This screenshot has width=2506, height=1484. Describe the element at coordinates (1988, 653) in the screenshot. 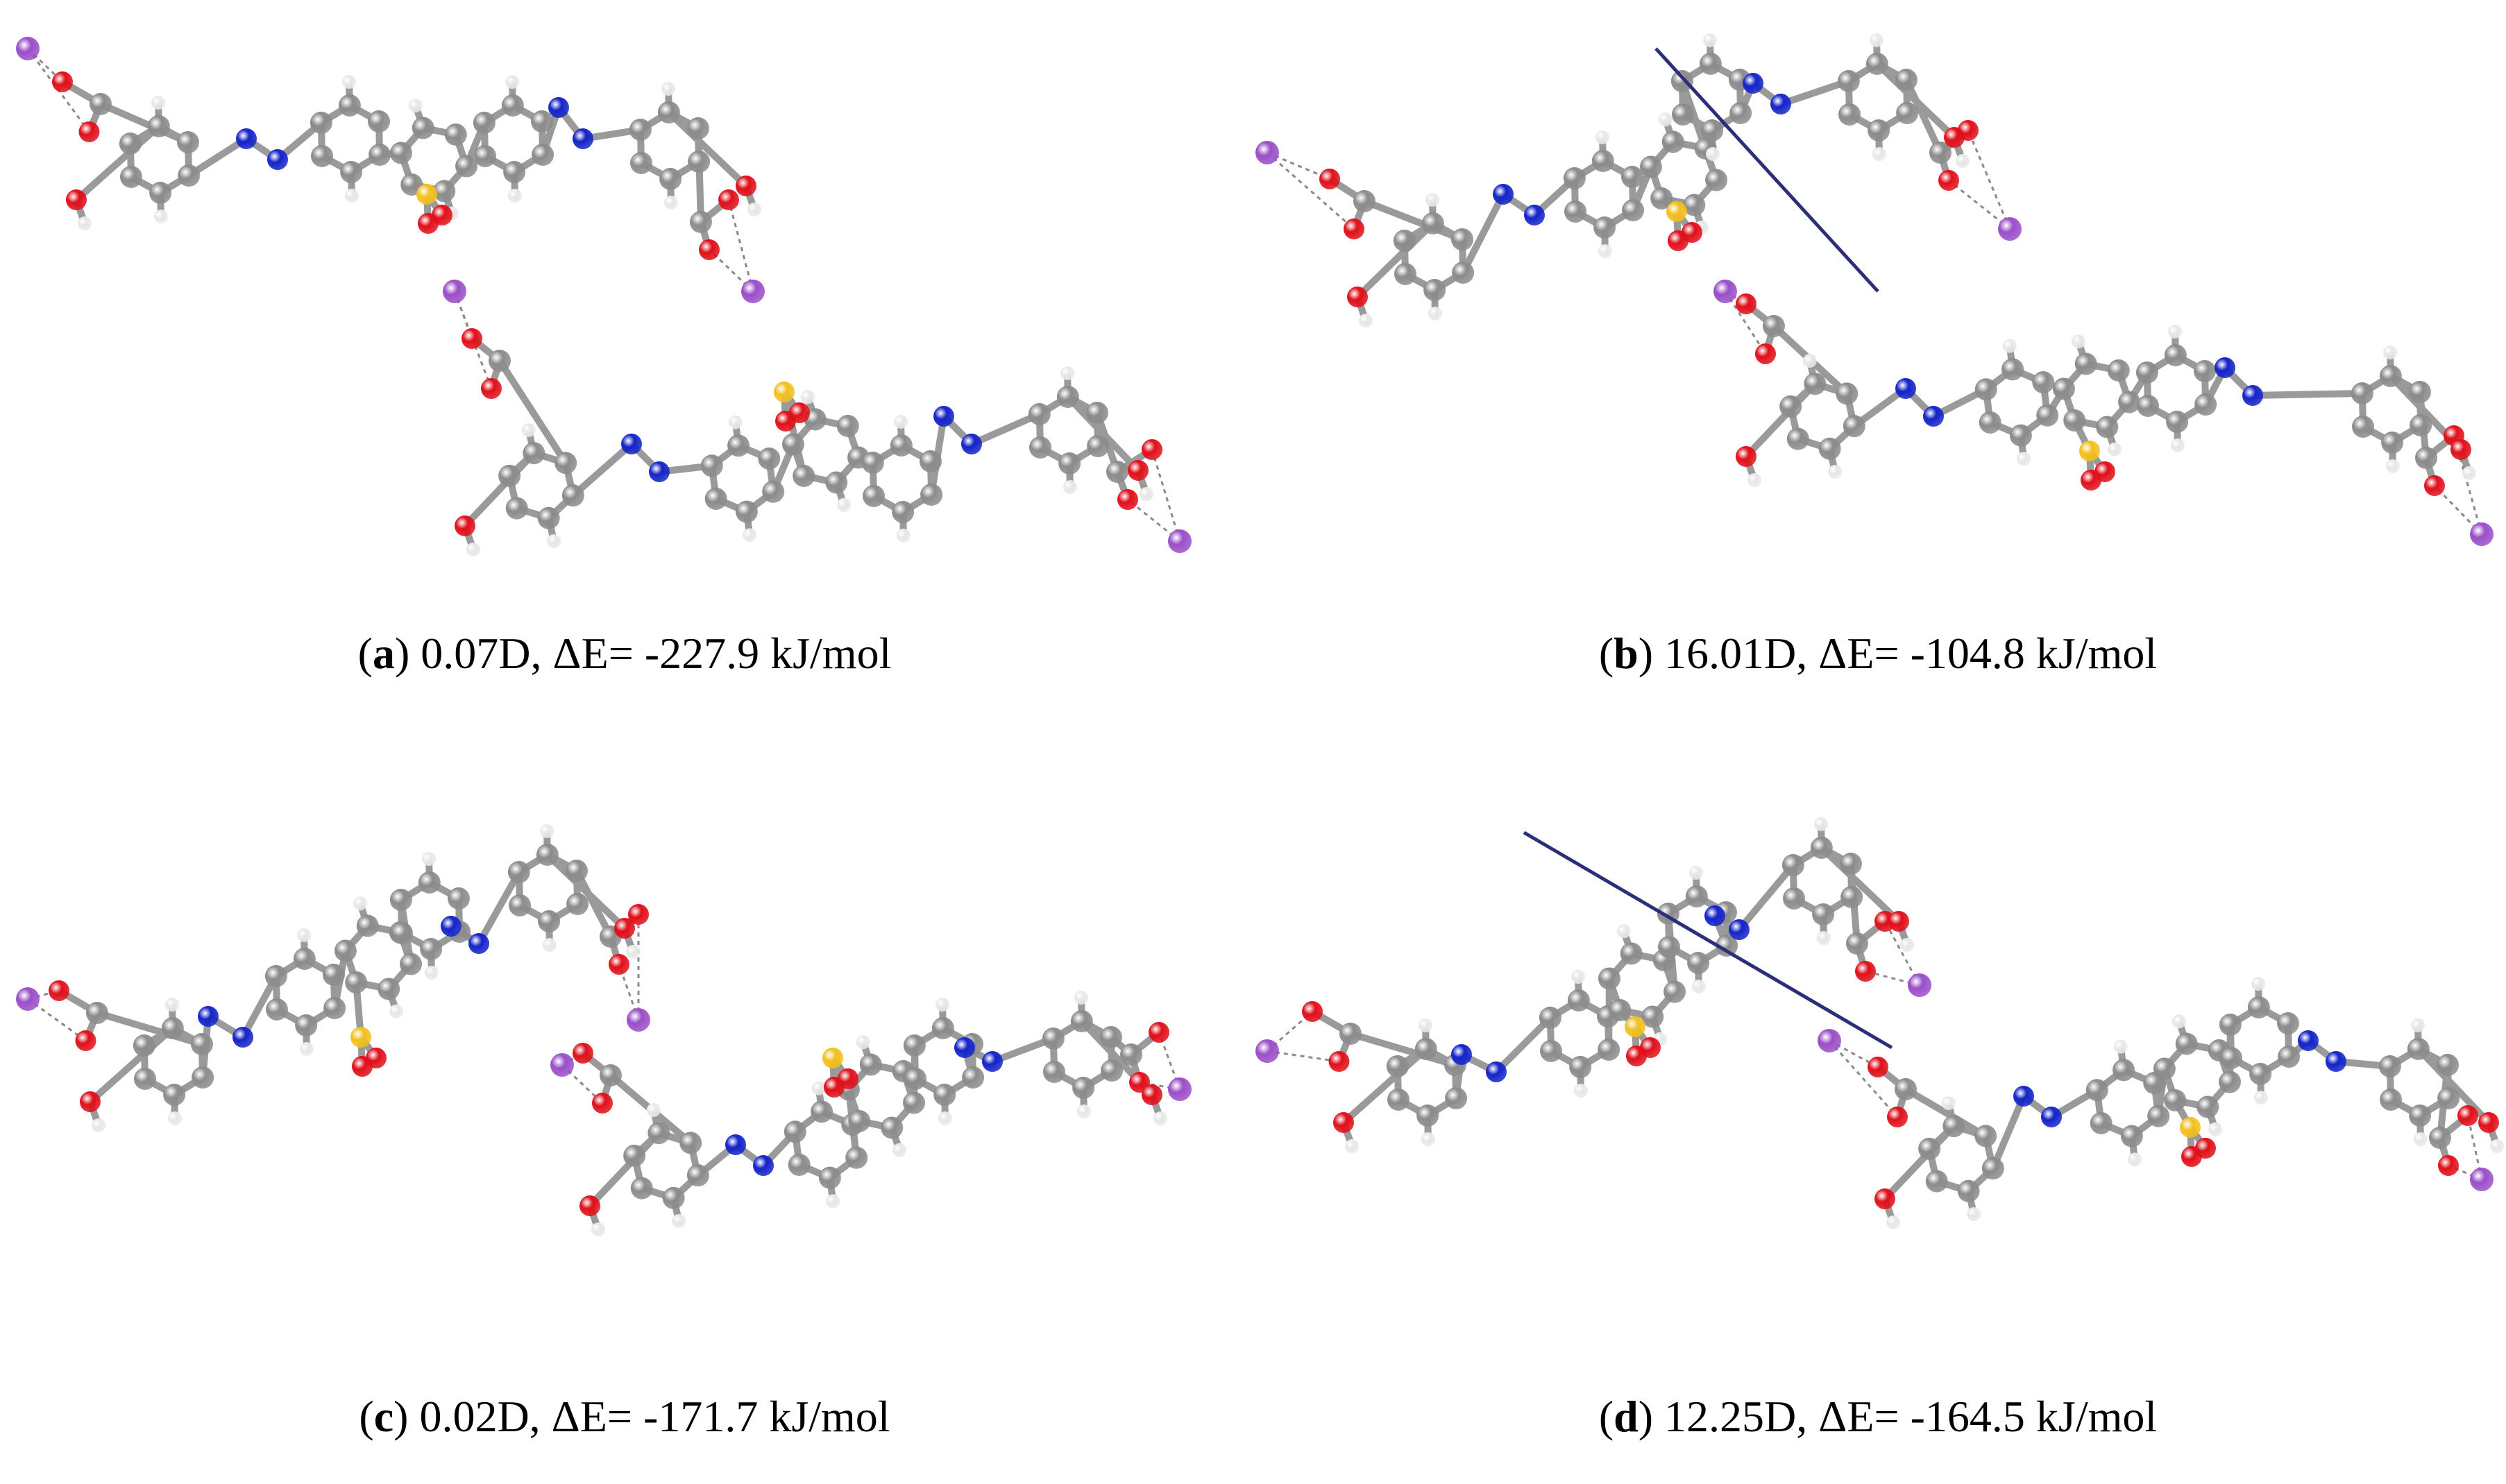

I see `caption-b-energy: ΔE= -104.8 kJ/mol` at that location.